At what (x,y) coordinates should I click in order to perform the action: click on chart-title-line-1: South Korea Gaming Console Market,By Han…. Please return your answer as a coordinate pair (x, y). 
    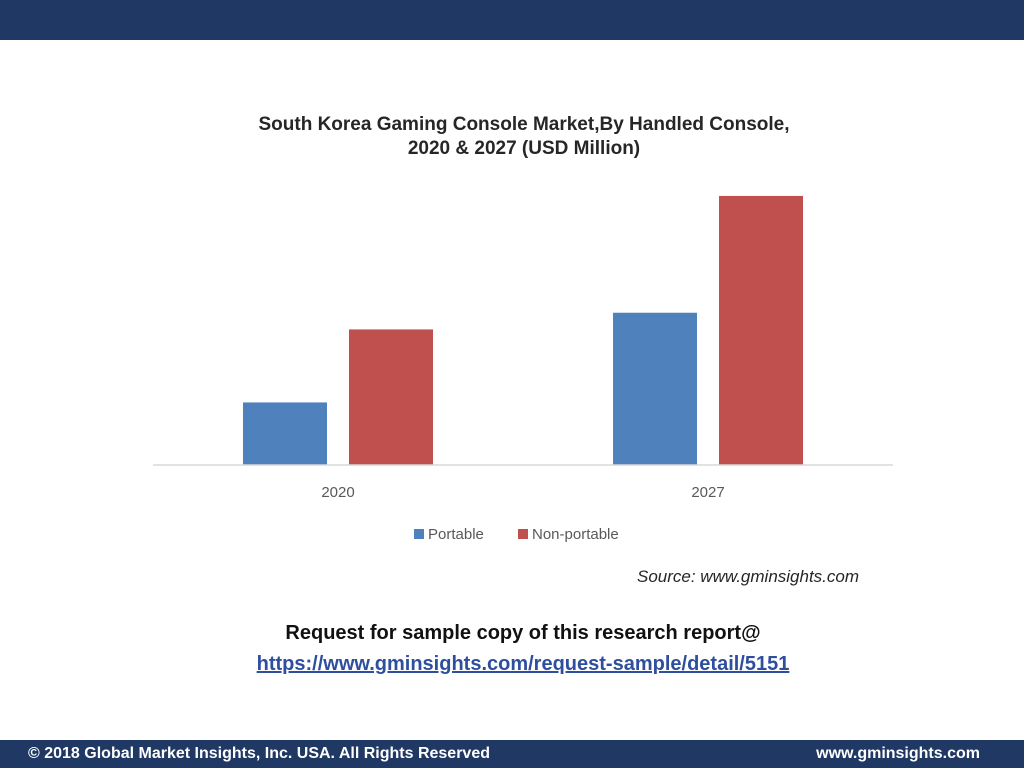
    Looking at the image, I should click on (524, 124).